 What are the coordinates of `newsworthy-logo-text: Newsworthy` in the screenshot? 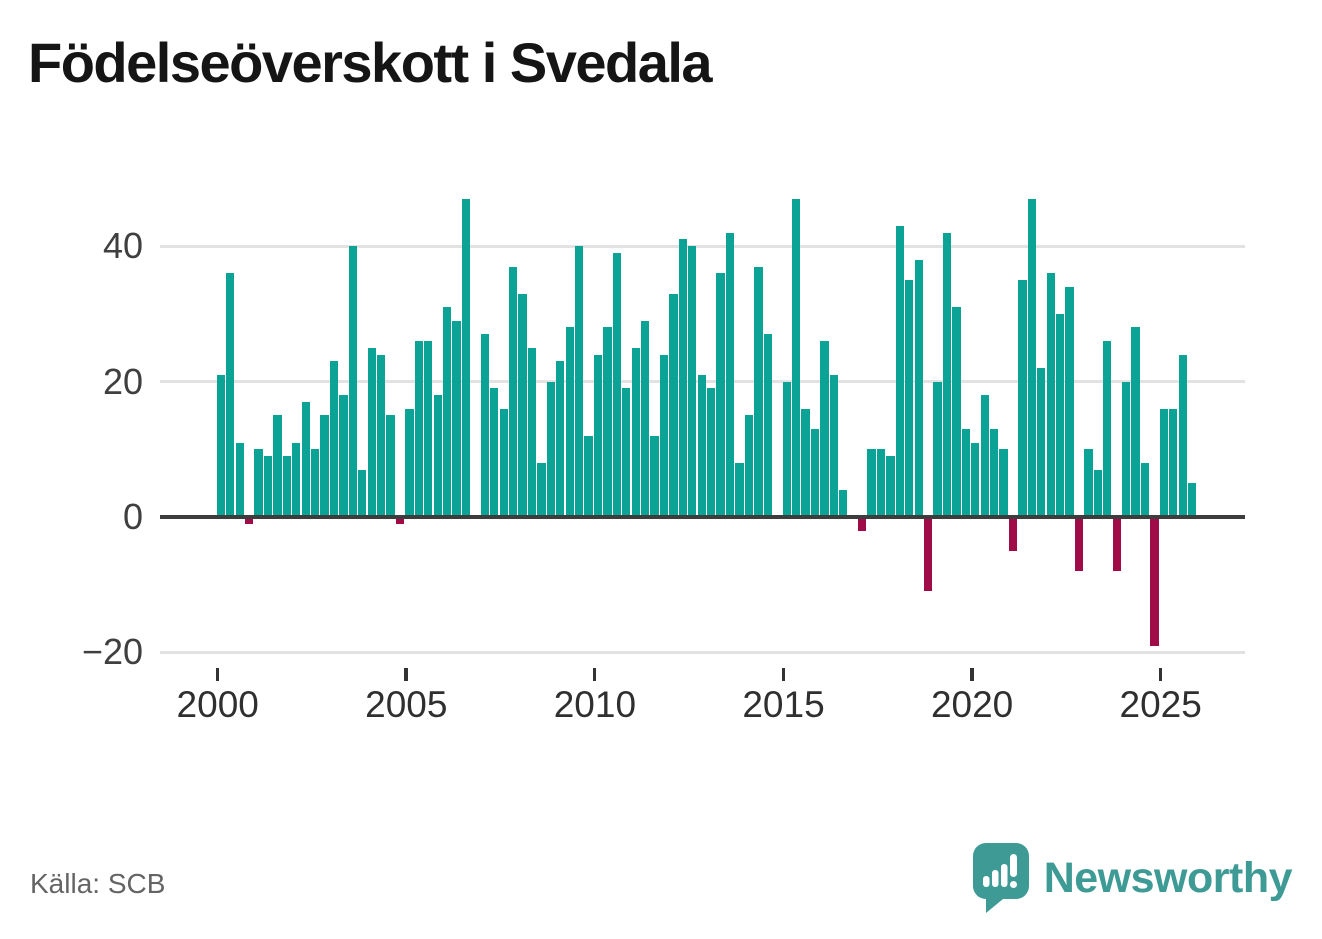 It's located at (1168, 877).